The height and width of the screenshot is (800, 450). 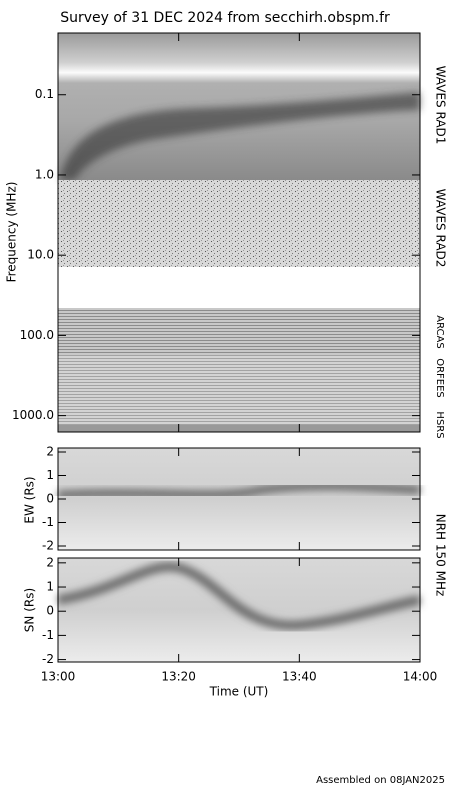 I want to click on panel-label: WAVES RAD2, so click(x=441, y=228).